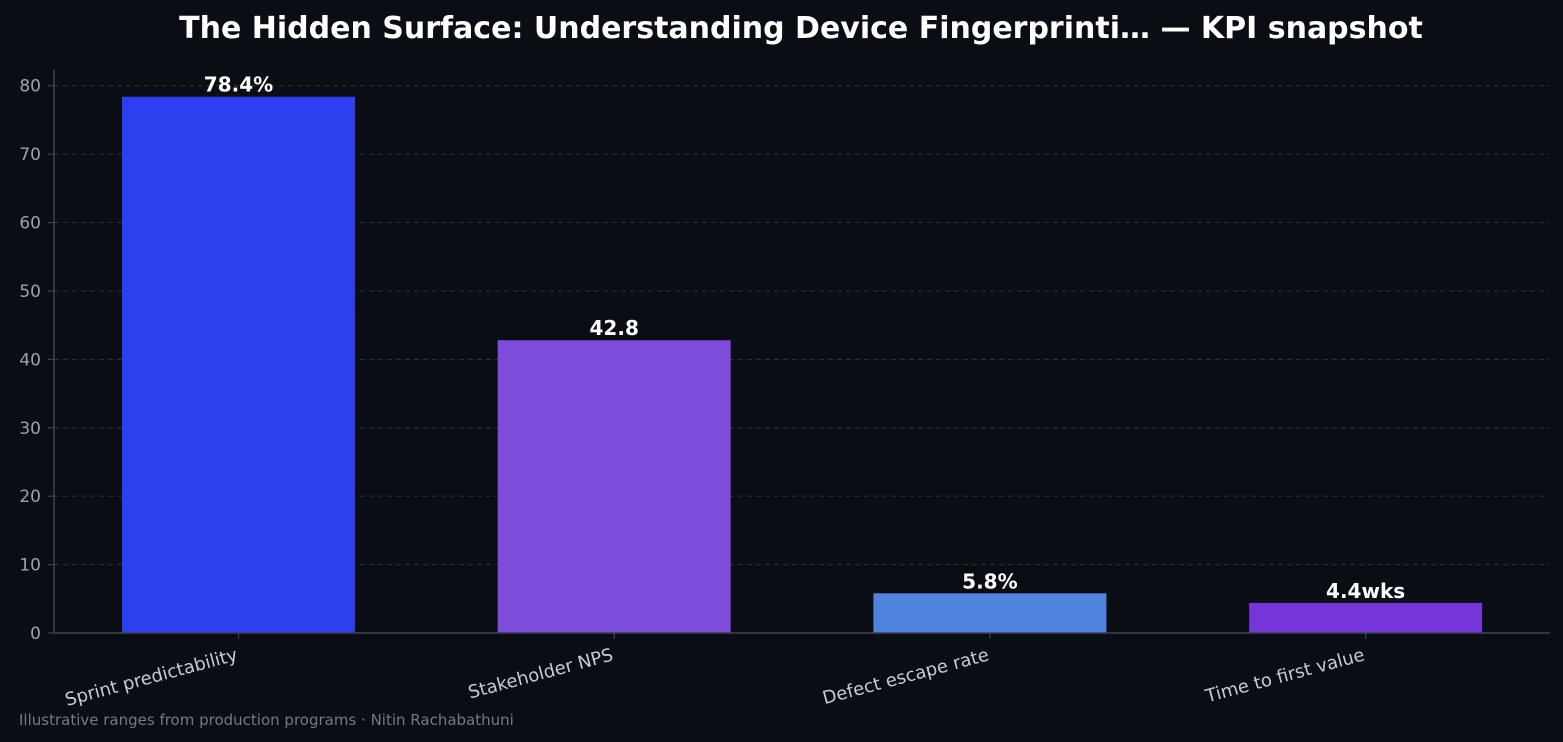  I want to click on bar-value-label: 78.4%, so click(238, 85).